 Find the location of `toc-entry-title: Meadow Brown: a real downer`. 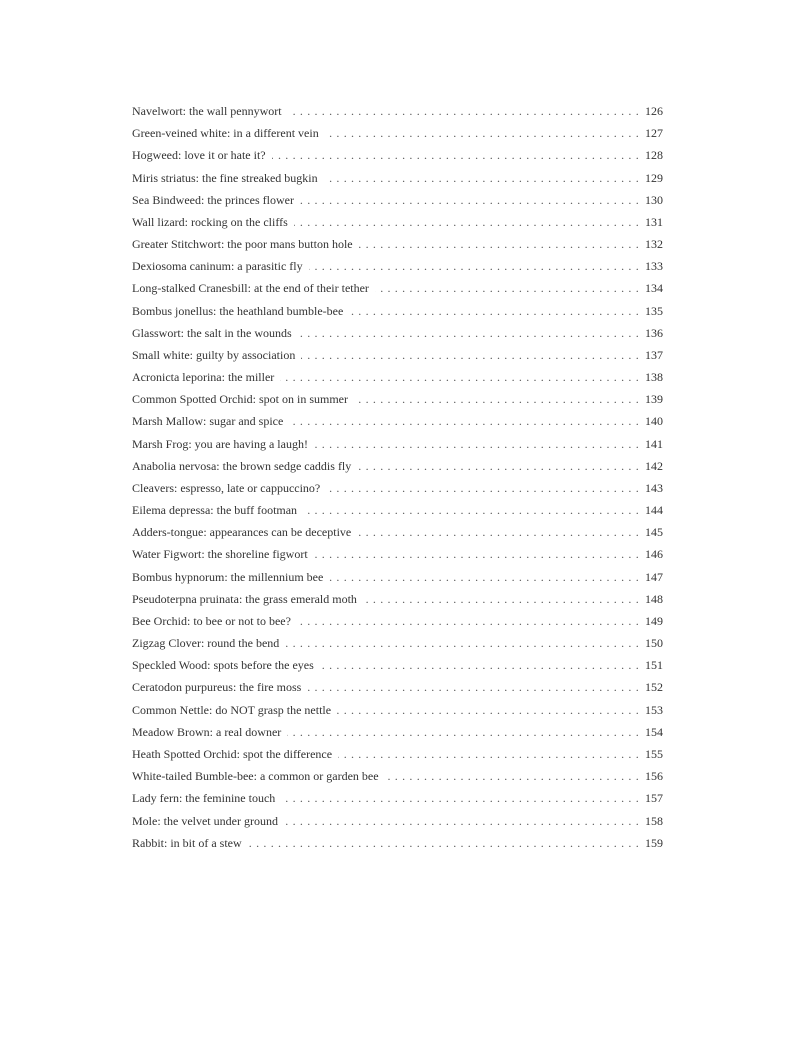

toc-entry-title: Meadow Brown: a real downer is located at coordinates (207, 731).